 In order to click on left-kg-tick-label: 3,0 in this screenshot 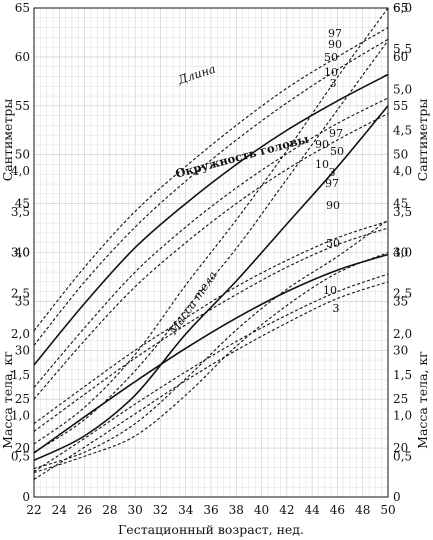, I will do `click(20, 253)`.